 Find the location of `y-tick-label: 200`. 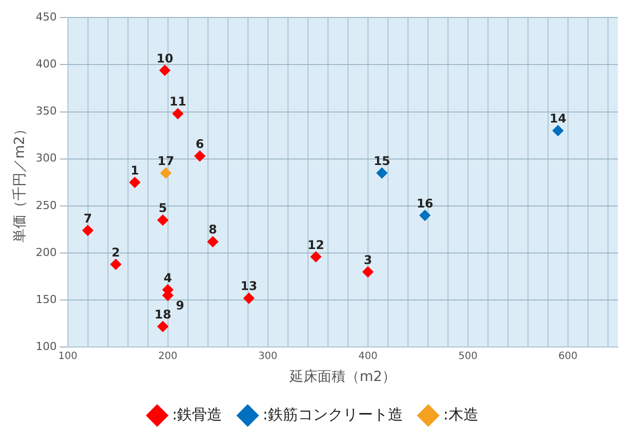

y-tick-label: 200 is located at coordinates (46, 252).